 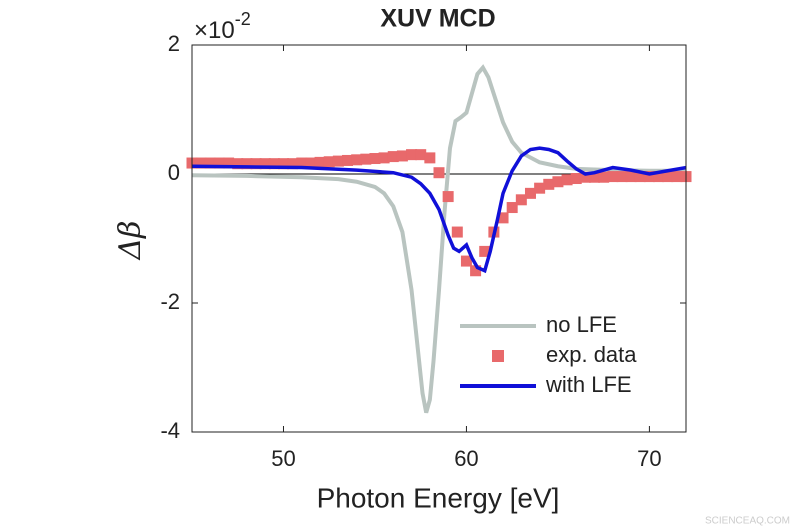 What do you see at coordinates (437, 19) in the screenshot?
I see `chart-title: XUV MCD` at bounding box center [437, 19].